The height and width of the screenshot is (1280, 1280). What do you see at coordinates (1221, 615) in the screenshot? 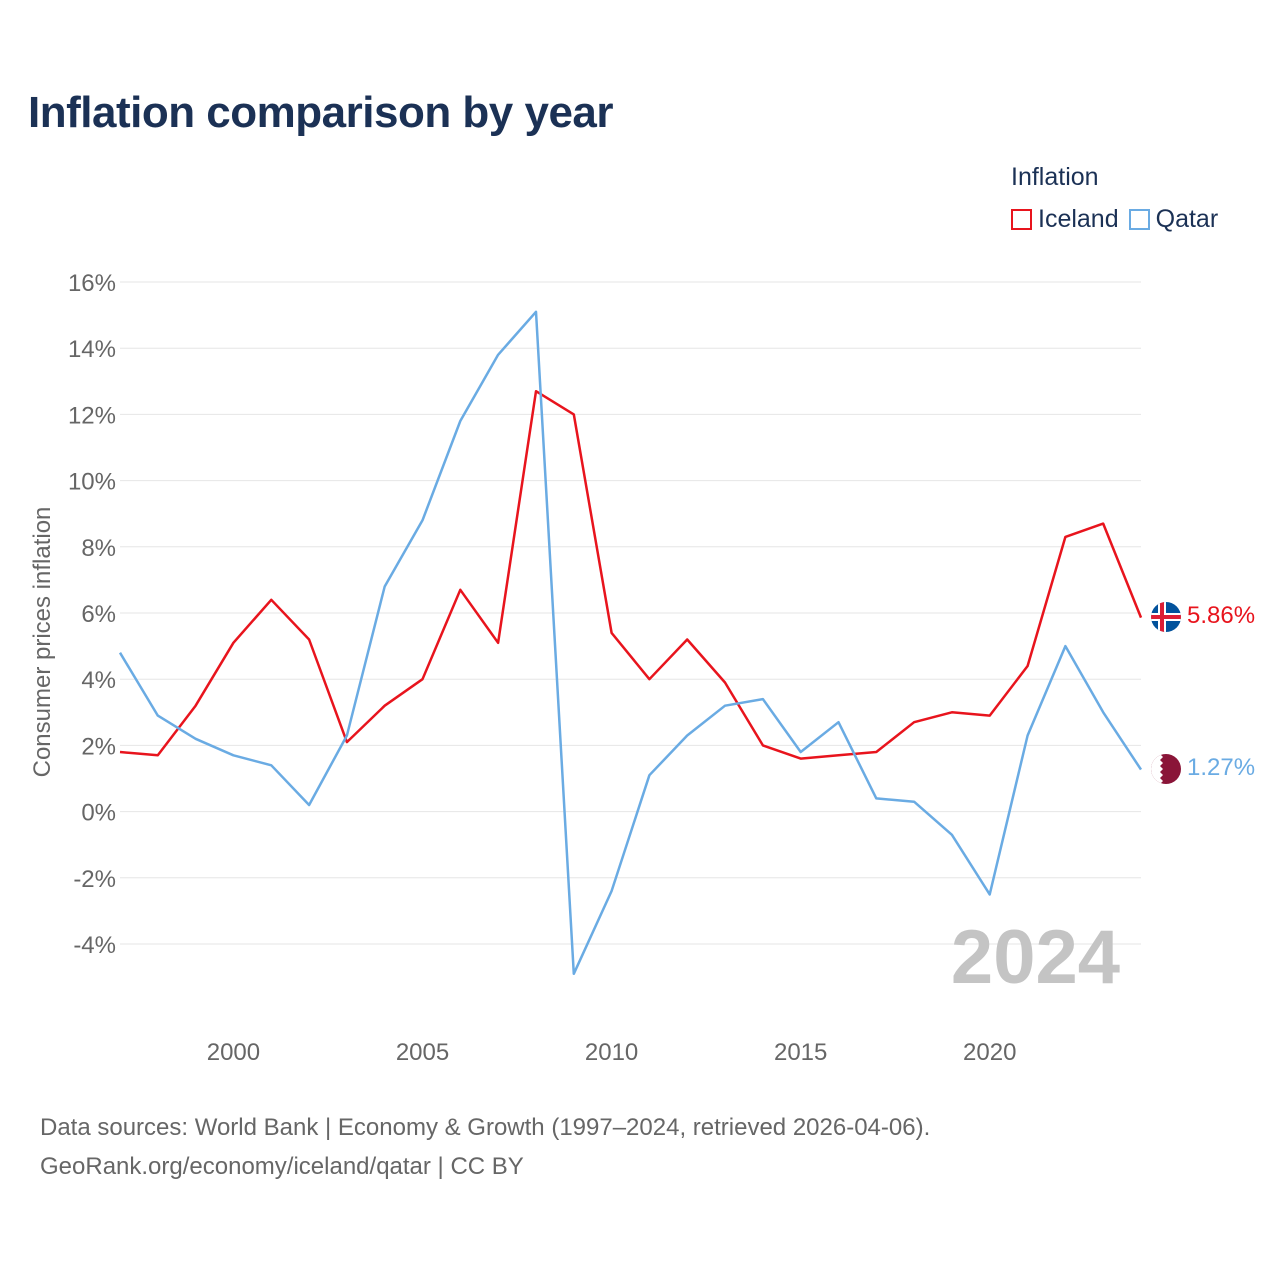
I see `iceland-end-value: 5.86%` at bounding box center [1221, 615].